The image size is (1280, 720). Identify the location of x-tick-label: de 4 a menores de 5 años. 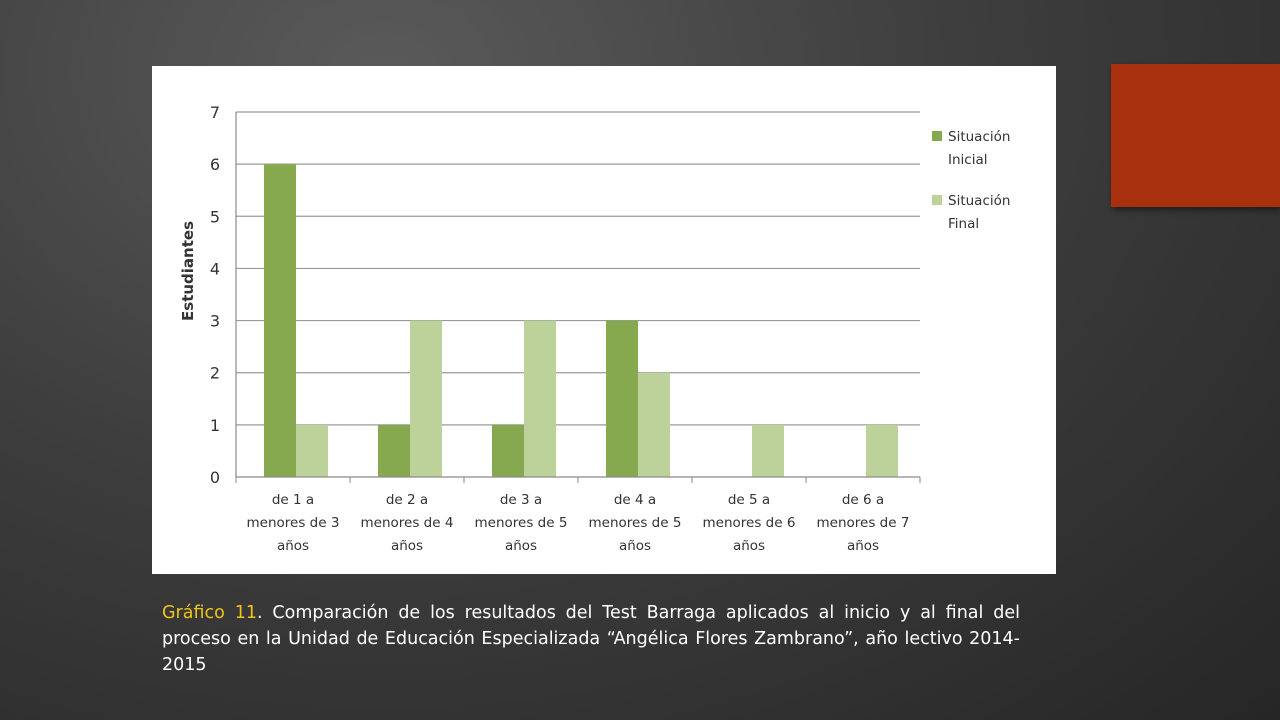
(635, 523).